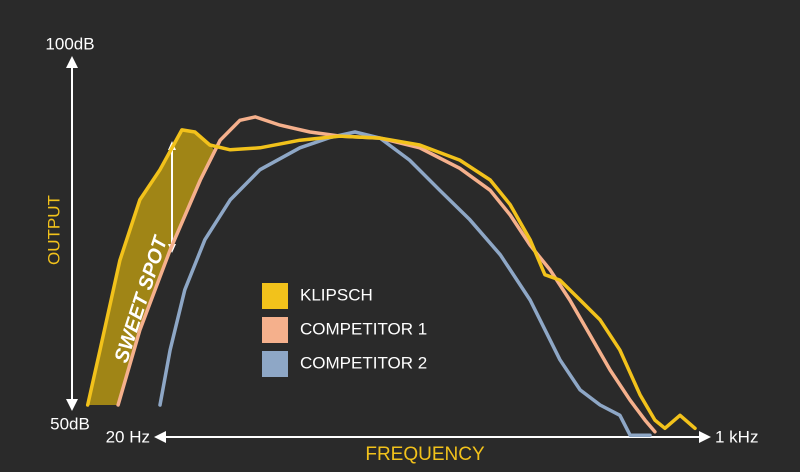  I want to click on y-tick-label: 100dB, so click(69, 43).